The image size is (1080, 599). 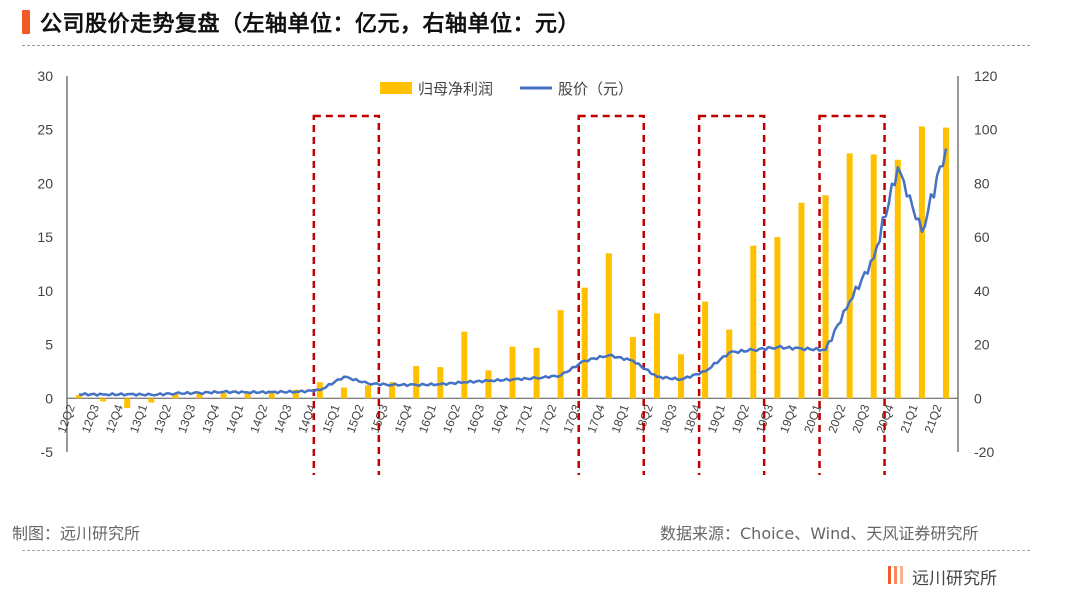 I want to click on right-tick-label: -20, so click(x=984, y=452).